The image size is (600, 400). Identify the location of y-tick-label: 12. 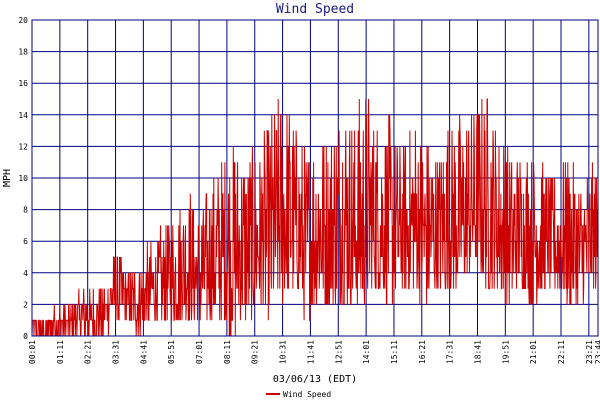
(23, 146).